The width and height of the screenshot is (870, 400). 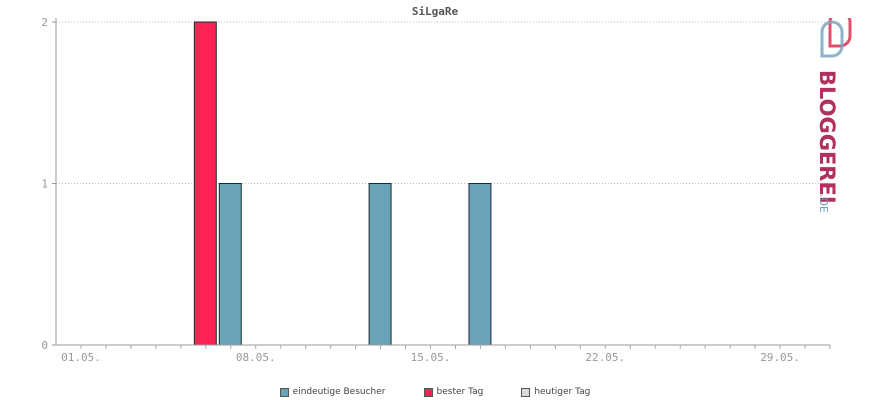 I want to click on y-tick-label: 2, so click(x=44, y=22).